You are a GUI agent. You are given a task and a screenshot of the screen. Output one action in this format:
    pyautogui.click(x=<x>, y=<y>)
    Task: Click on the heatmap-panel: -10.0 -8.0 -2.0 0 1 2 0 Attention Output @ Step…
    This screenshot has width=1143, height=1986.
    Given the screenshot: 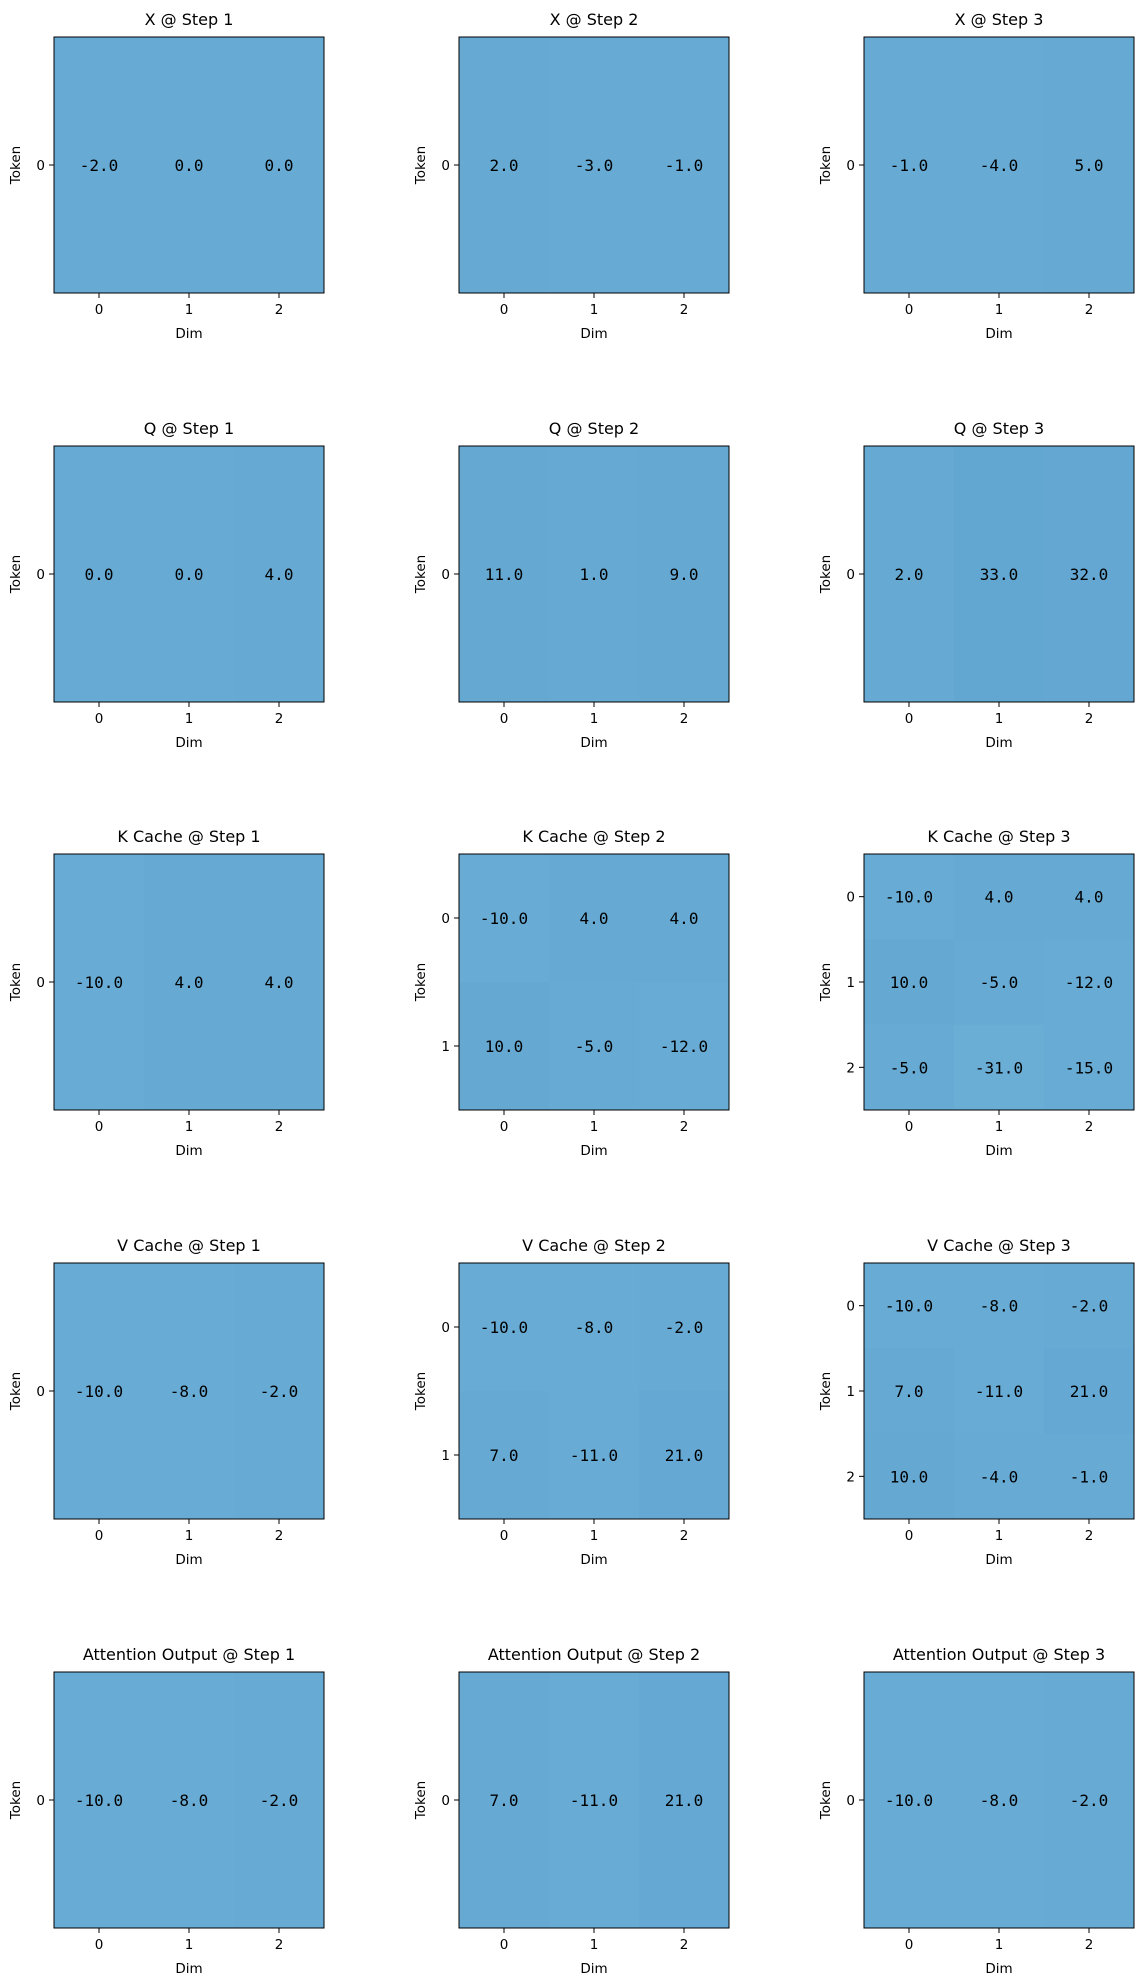 What is the action you would take?
    pyautogui.click(x=976, y=1811)
    